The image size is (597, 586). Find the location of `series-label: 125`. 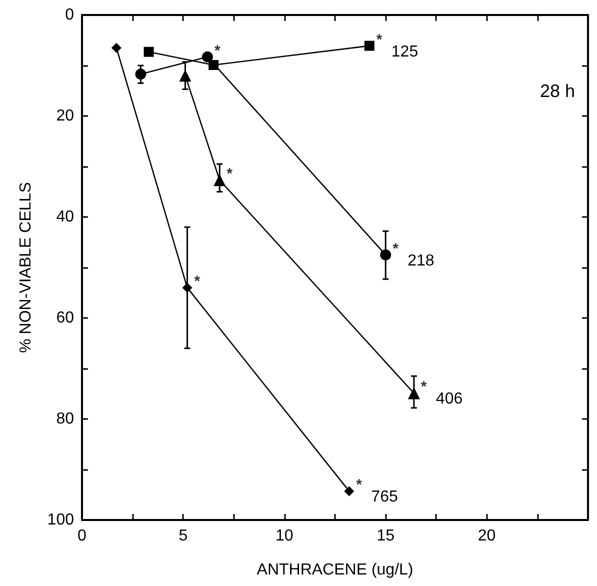

series-label: 125 is located at coordinates (404, 51).